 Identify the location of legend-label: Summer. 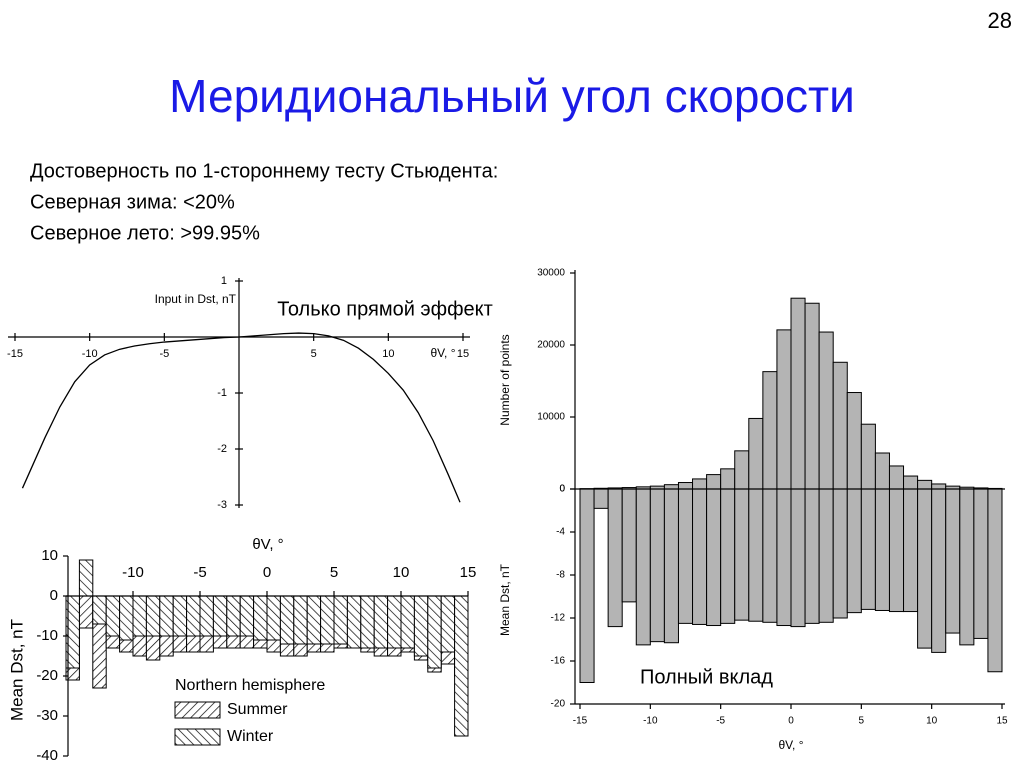
(257, 709).